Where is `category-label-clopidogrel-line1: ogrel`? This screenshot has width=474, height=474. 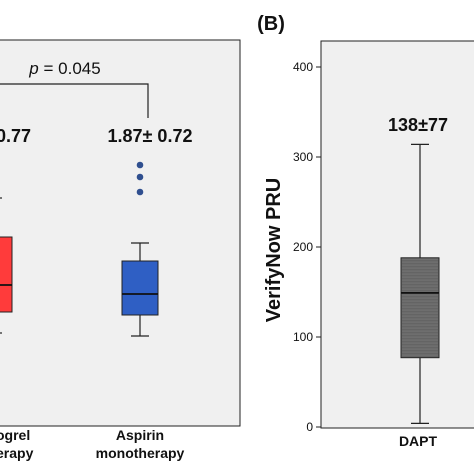
category-label-clopidogrel-line1: ogrel is located at coordinates (15, 435).